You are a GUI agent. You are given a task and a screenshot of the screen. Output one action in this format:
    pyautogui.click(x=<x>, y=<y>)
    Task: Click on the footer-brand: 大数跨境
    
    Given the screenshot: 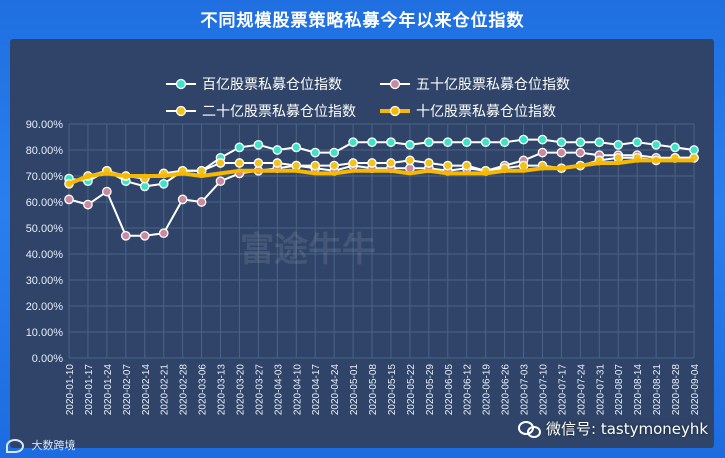 What is the action you would take?
    pyautogui.click(x=41, y=445)
    